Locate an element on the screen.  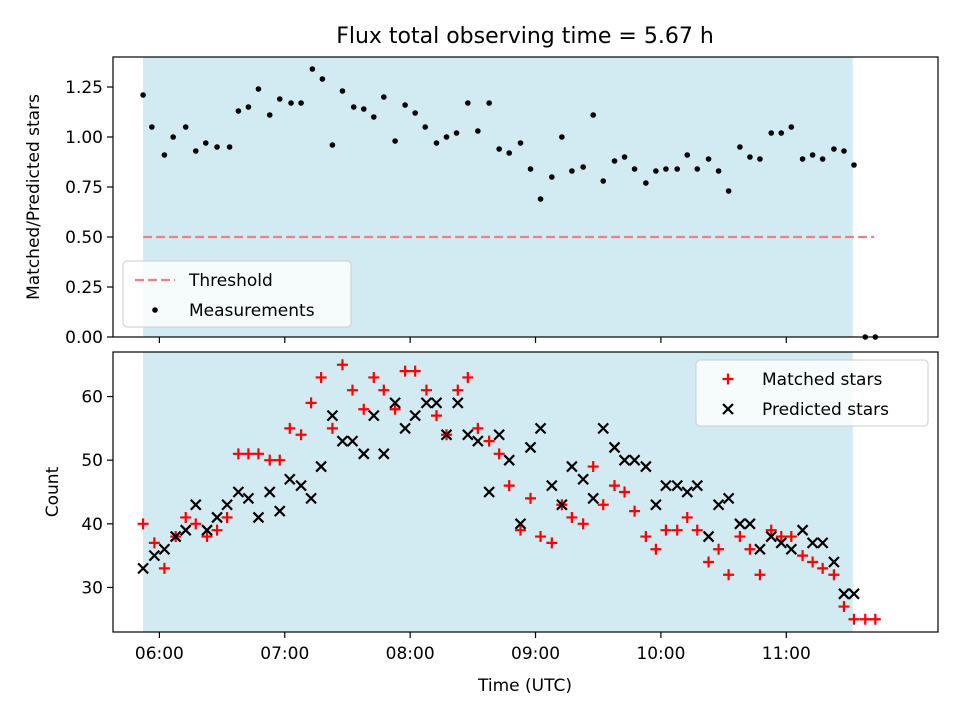
top-y-tick-label: 1.00 is located at coordinates (84, 138).